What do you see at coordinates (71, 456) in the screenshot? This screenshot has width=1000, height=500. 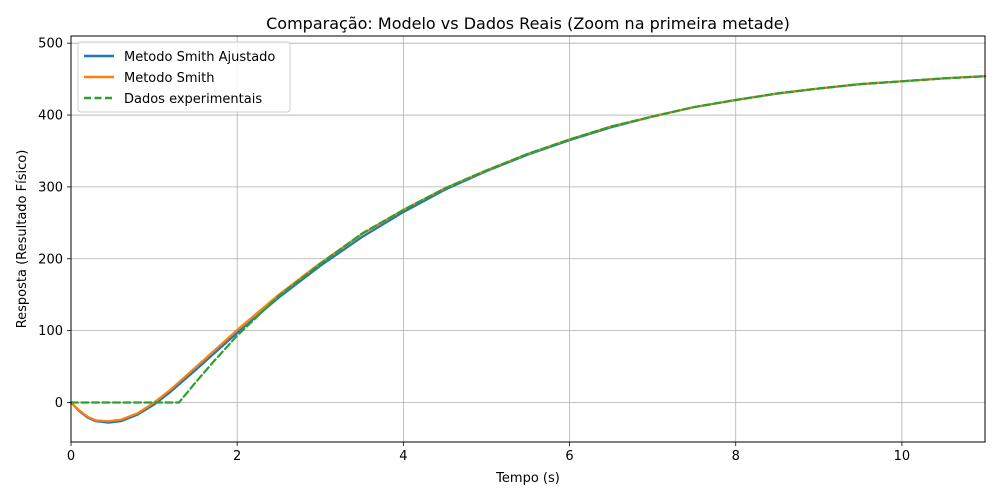 I see `x-tick-label: 0` at bounding box center [71, 456].